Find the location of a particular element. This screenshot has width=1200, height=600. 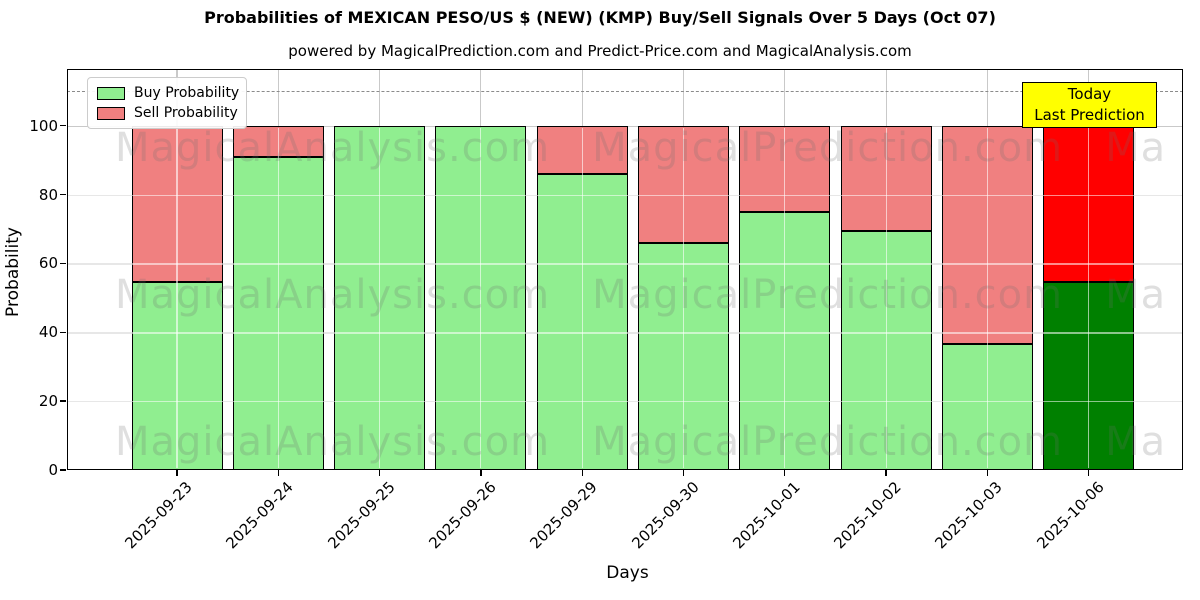

legend-item-sell: Sell Probability is located at coordinates (167, 113).